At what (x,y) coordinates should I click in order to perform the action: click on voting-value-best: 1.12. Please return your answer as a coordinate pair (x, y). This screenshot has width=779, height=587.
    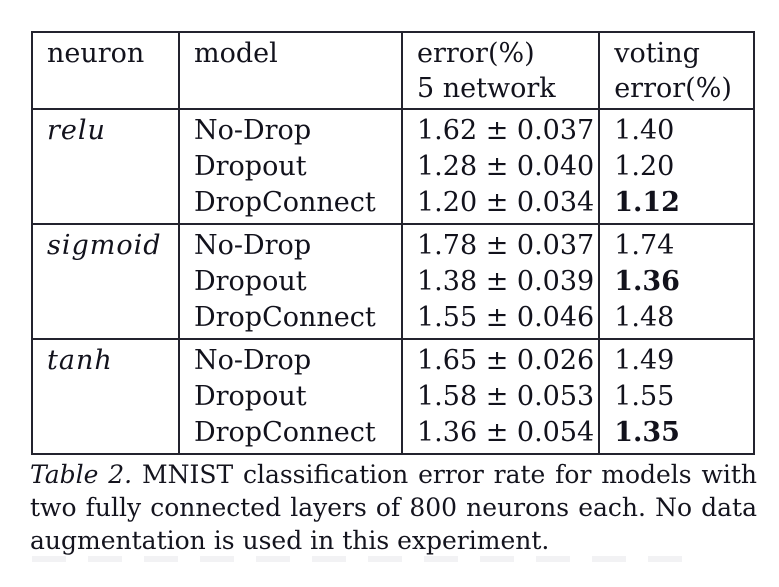
    Looking at the image, I should click on (647, 202).